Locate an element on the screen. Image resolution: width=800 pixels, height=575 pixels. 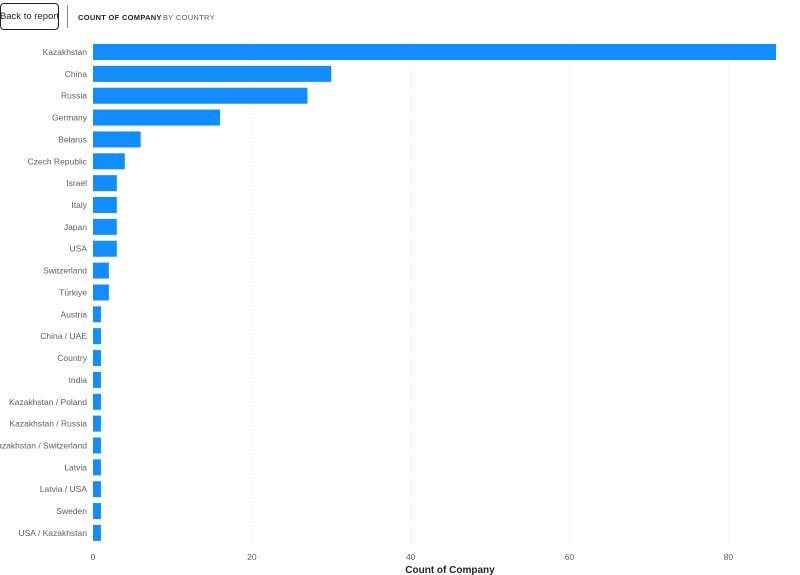
x-tick-label: 0 is located at coordinates (93, 557).